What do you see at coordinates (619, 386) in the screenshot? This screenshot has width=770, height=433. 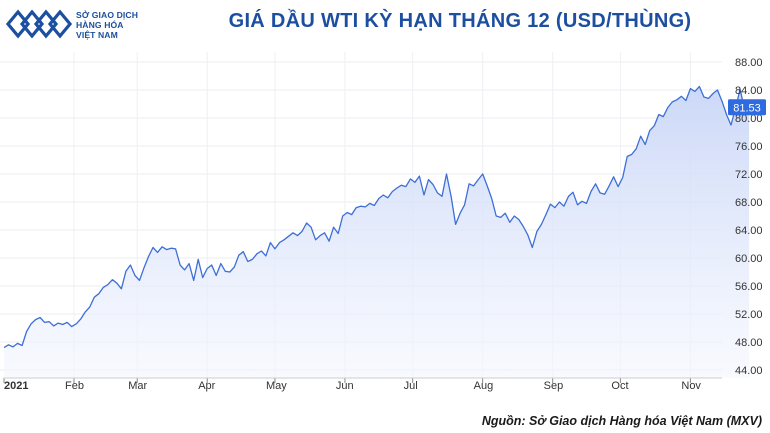 I see `x-tick-label: Oct` at bounding box center [619, 386].